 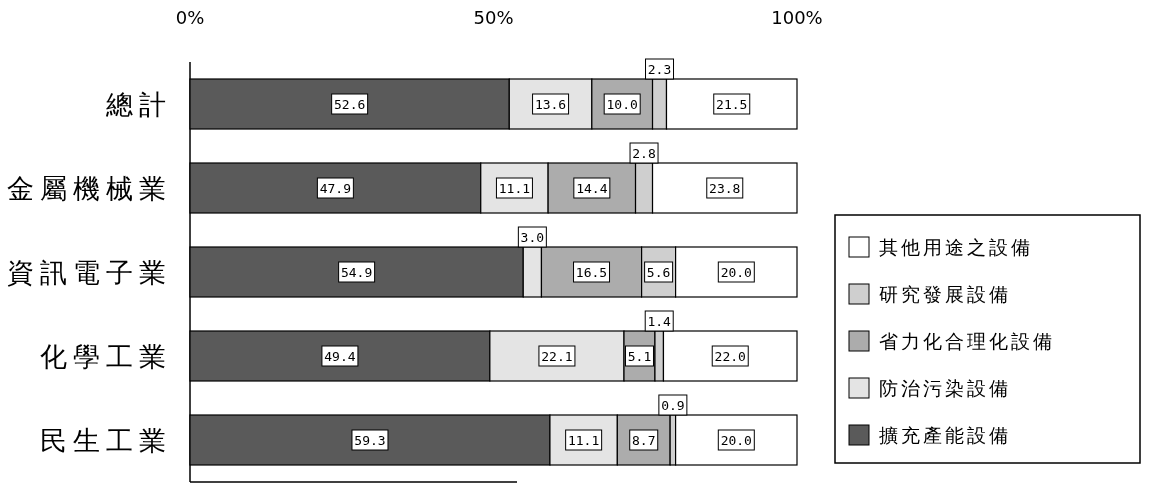 I want to click on data-label: 5.6, so click(x=658, y=272).